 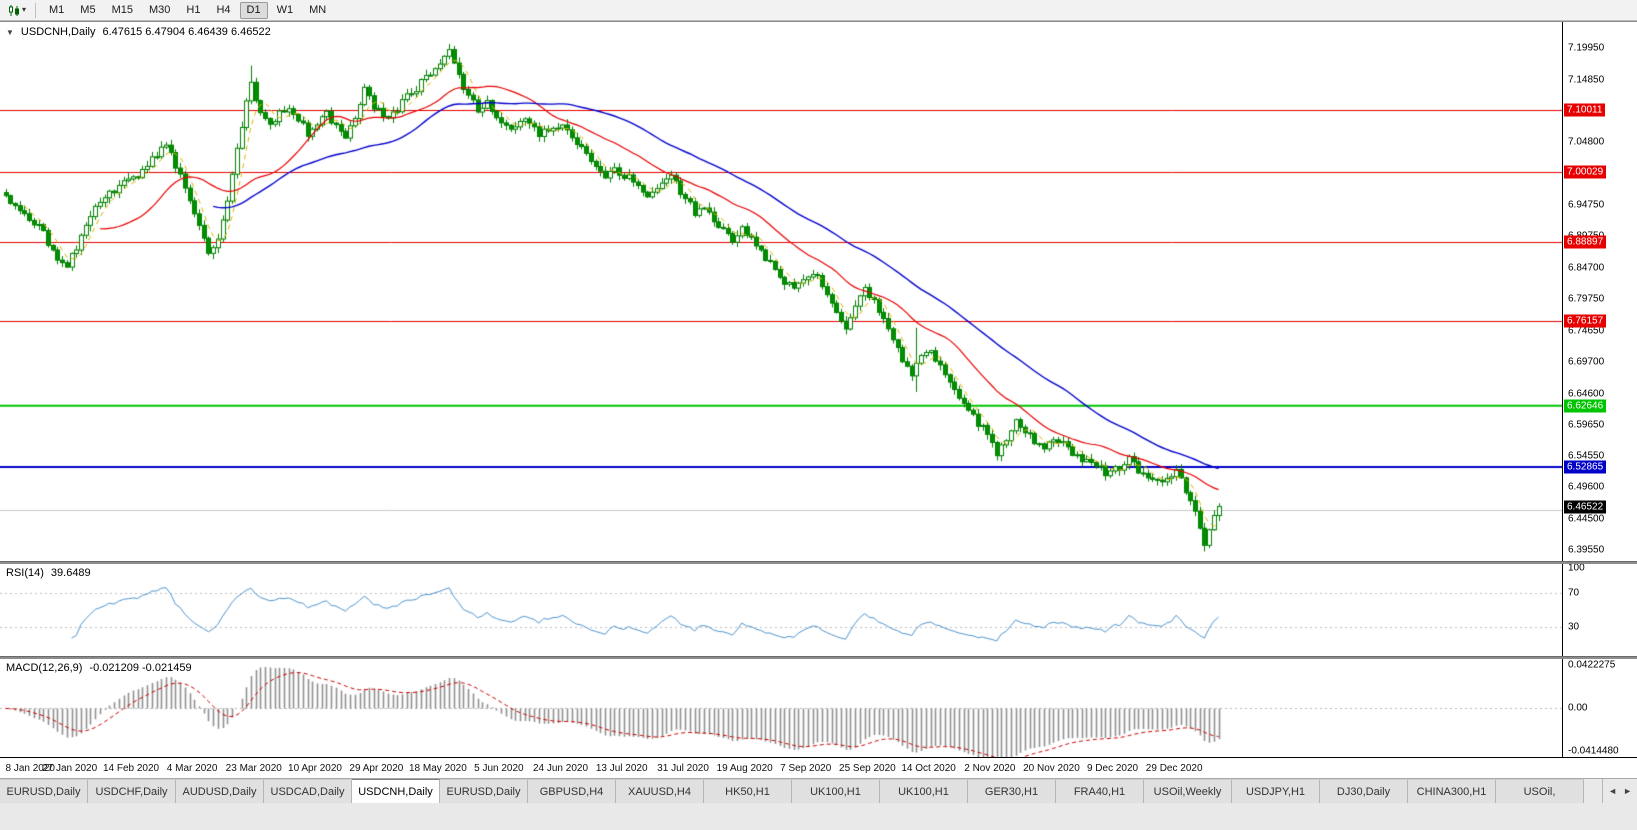 I want to click on price-line-tag: 6.76157, so click(x=1585, y=321).